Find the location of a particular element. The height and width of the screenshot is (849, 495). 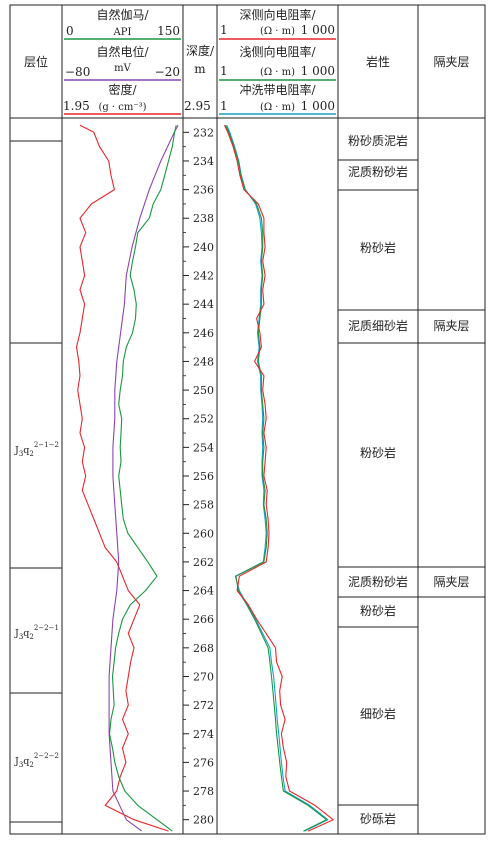

layer-header: 层位 is located at coordinates (36, 61).